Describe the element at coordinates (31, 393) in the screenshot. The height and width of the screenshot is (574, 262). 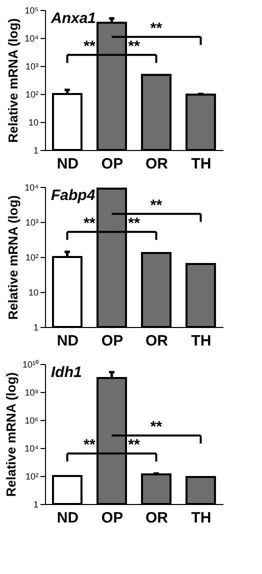
I see `y-tick-label: 10⁸` at that location.